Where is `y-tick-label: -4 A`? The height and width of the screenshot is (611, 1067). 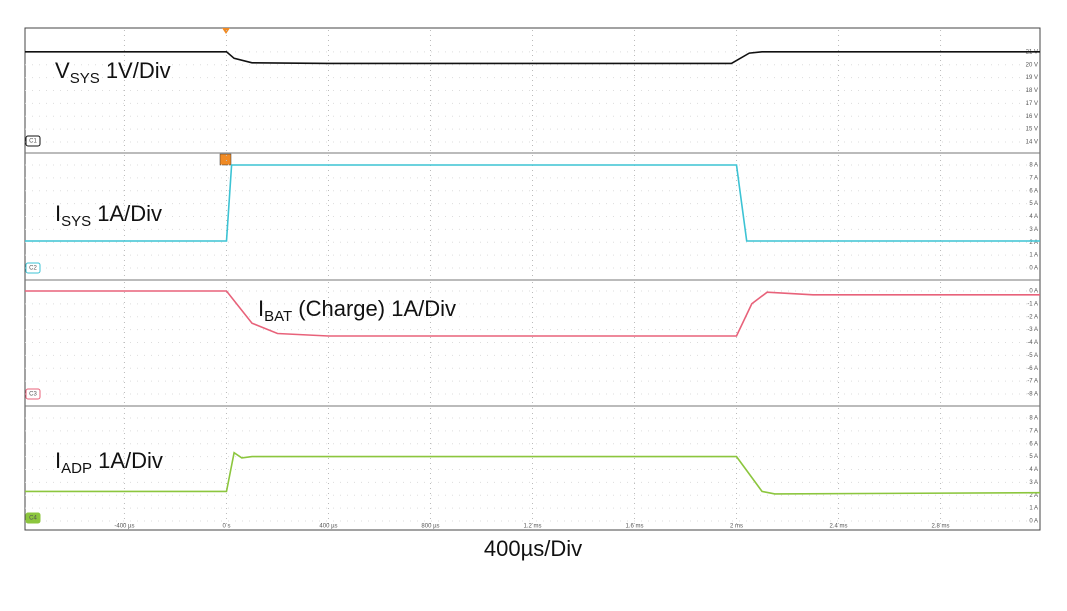
y-tick-label: -4 A is located at coordinates (1032, 343).